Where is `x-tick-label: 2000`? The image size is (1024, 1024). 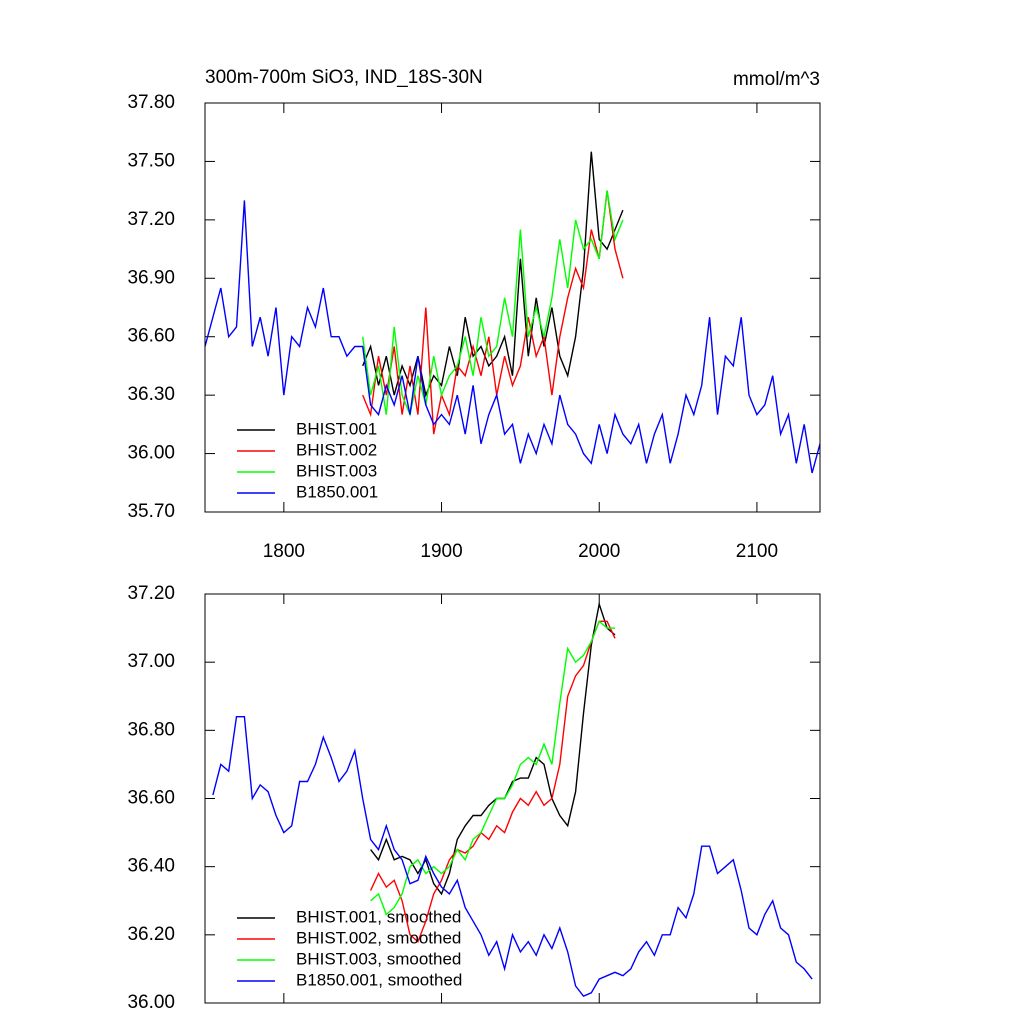 x-tick-label: 2000 is located at coordinates (599, 551).